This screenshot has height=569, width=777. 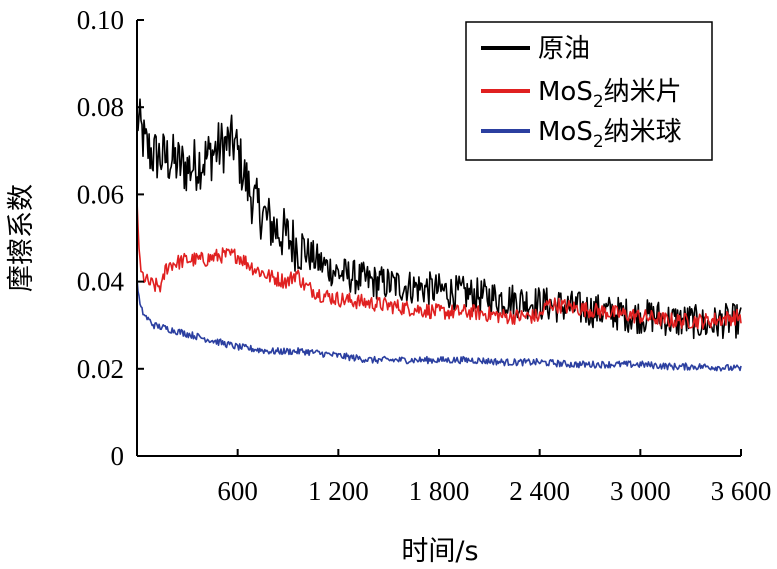 What do you see at coordinates (564, 49) in the screenshot?
I see `legend-label-crude-oil: 原油` at bounding box center [564, 49].